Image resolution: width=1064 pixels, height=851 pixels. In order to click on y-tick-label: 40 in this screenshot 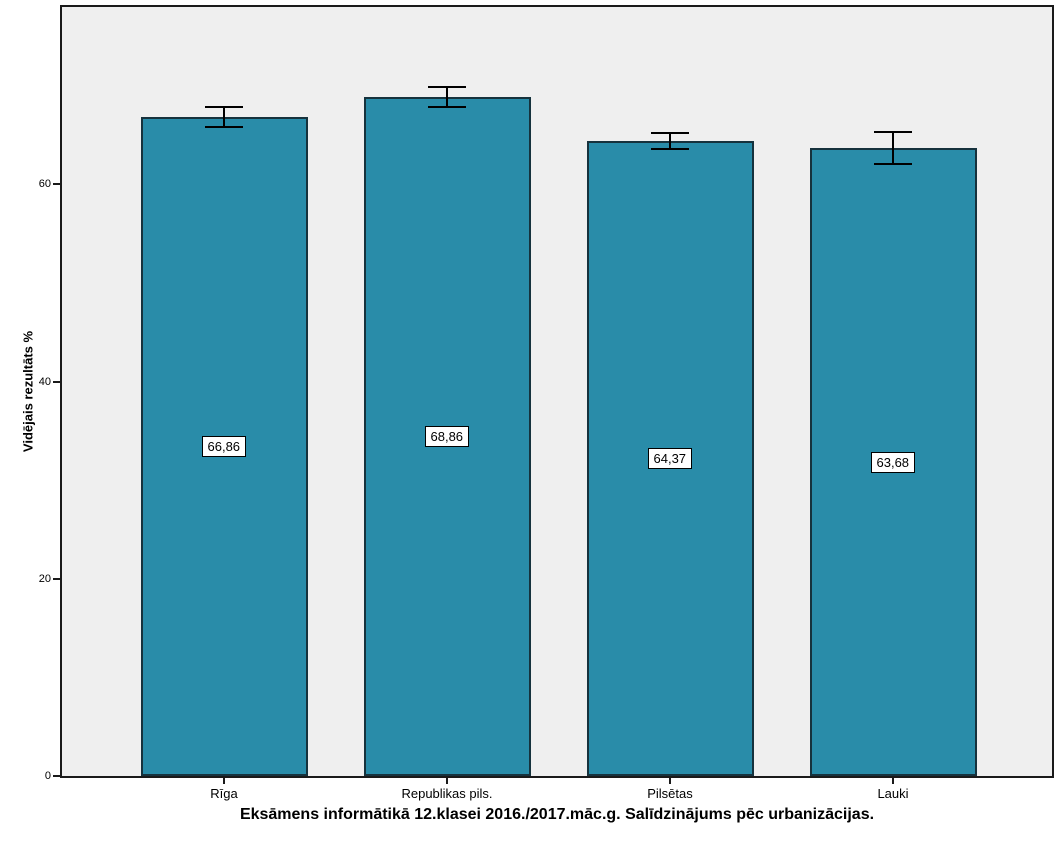, I will do `click(44, 381)`.